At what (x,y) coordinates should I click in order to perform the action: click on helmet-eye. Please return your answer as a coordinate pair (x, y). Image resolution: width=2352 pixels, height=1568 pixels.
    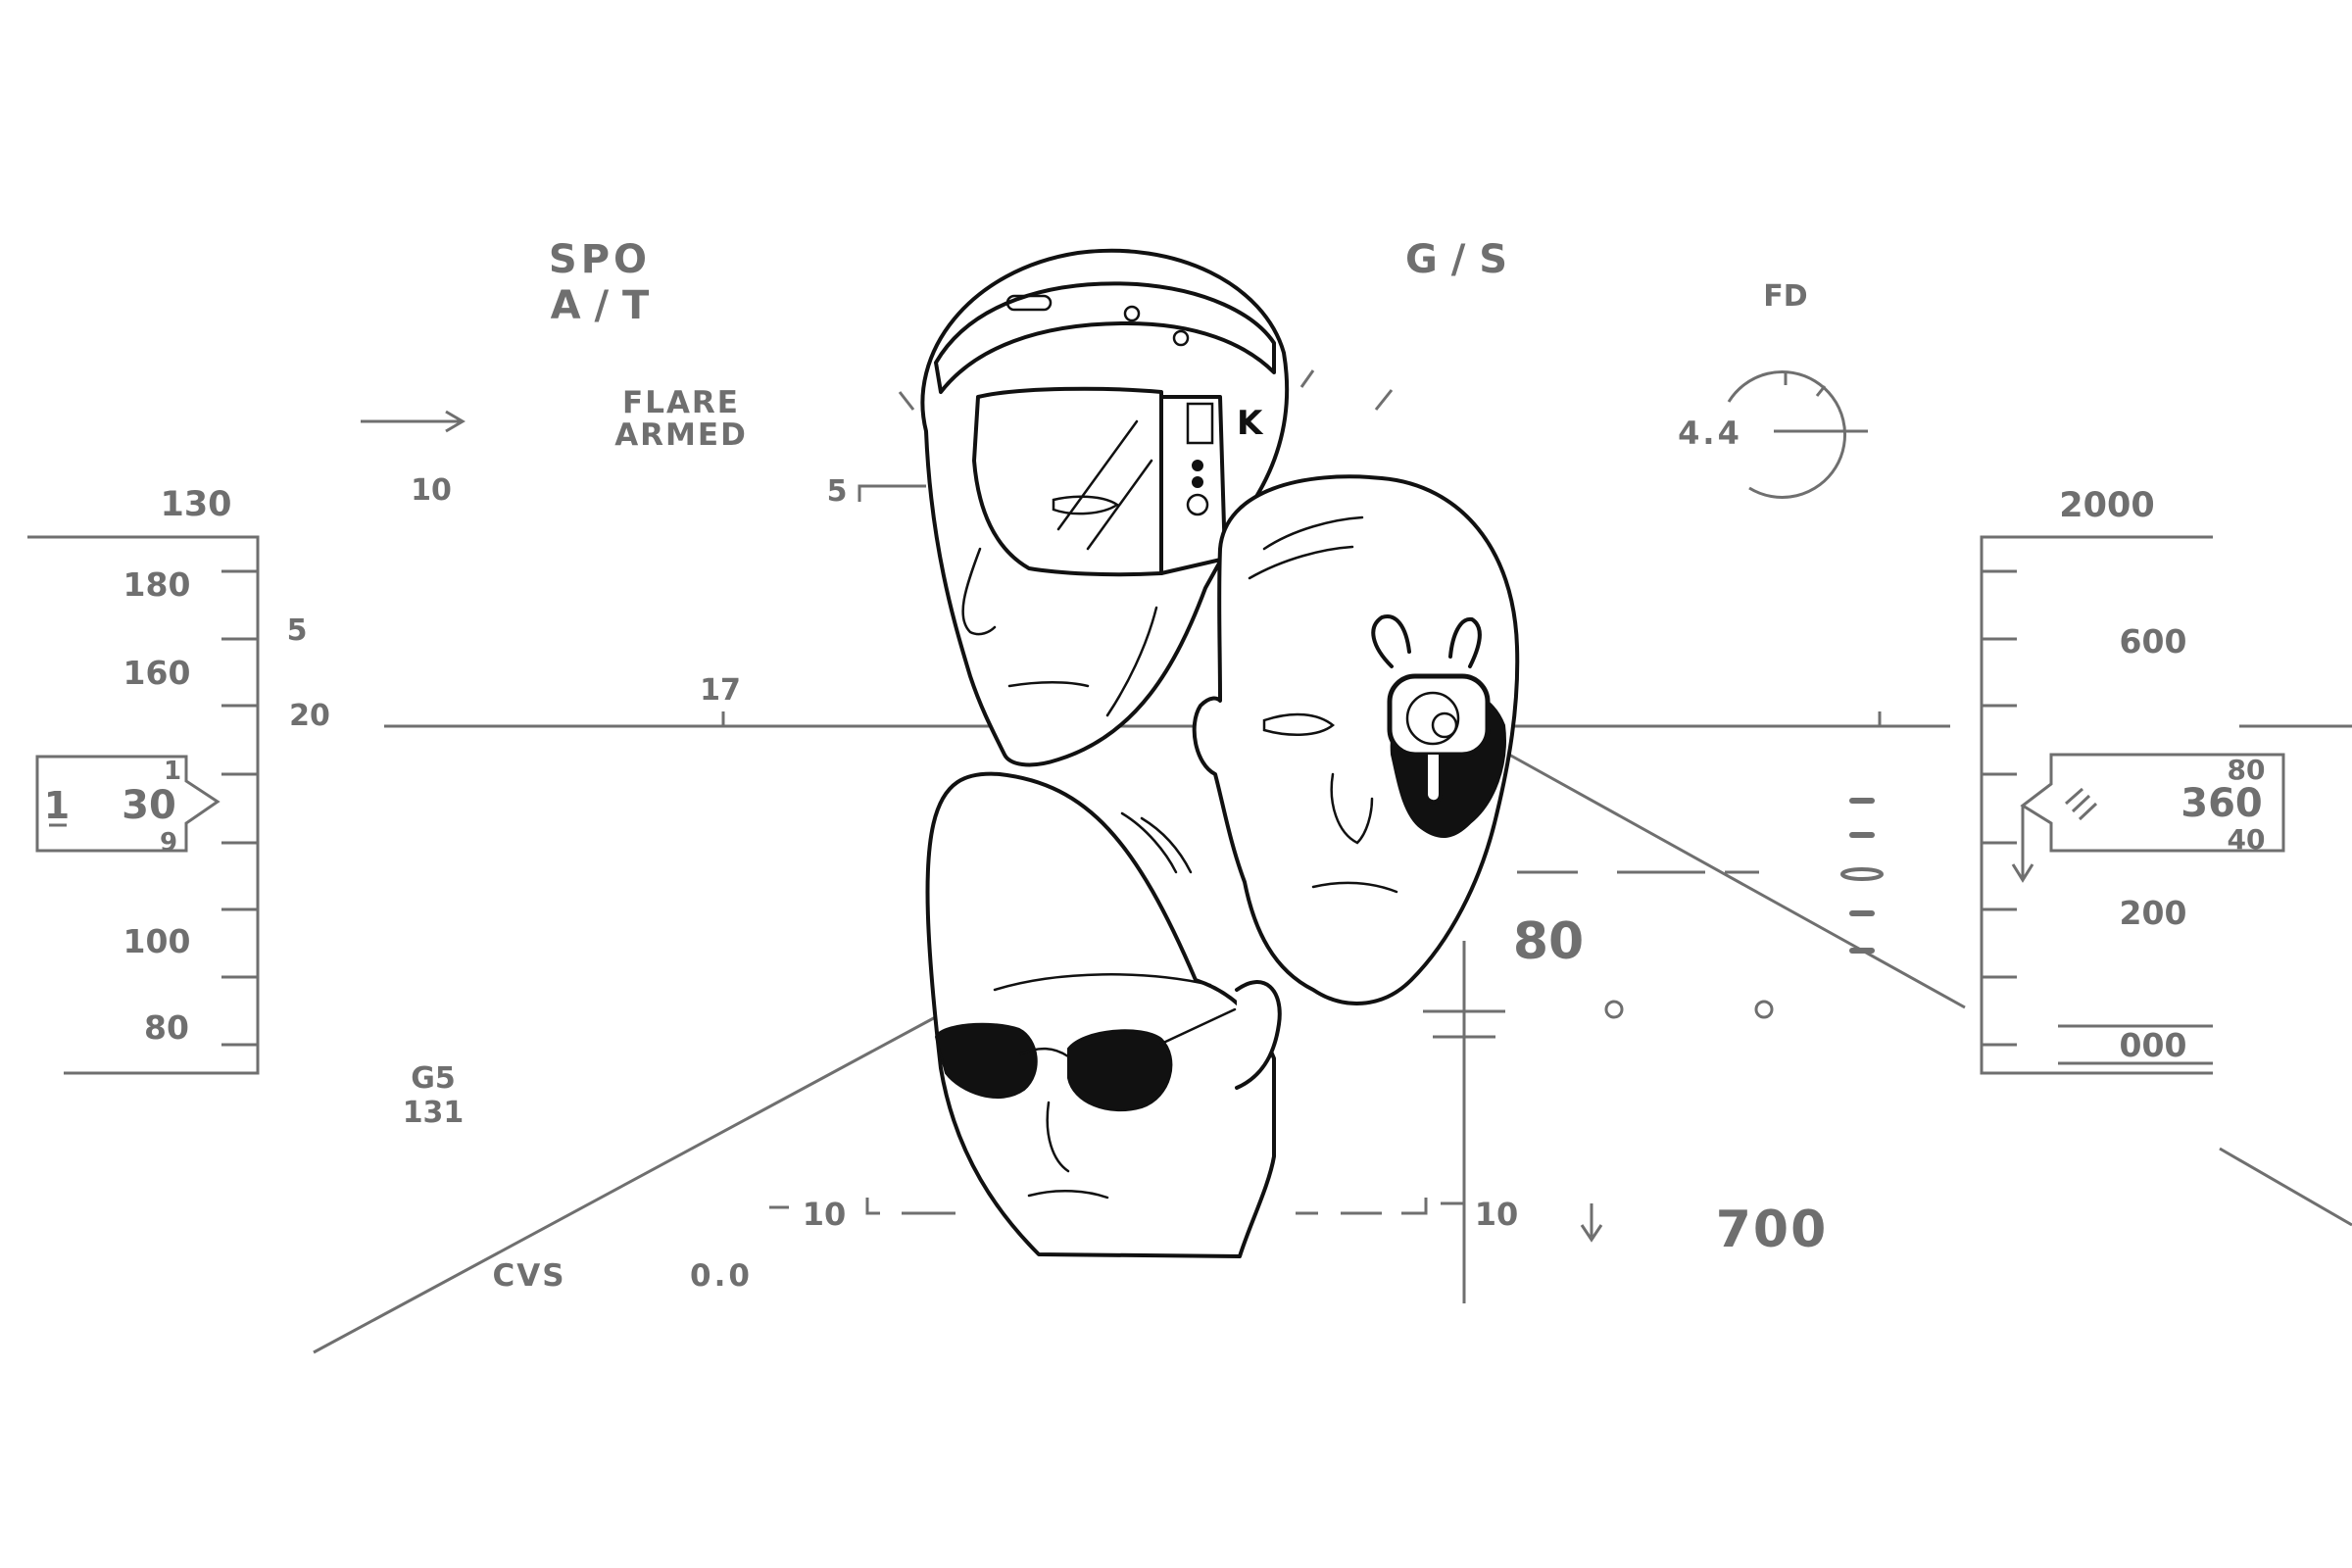
    Looking at the image, I should click on (1086, 505).